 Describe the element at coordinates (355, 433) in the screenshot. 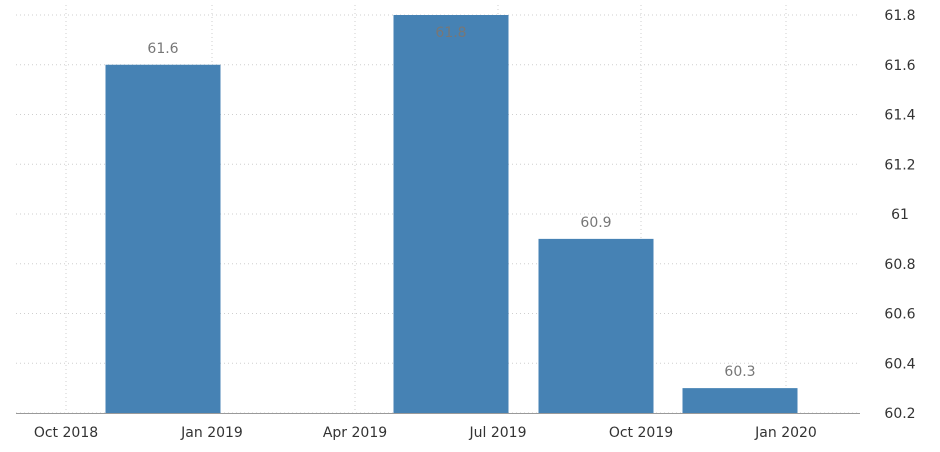

I see `x-tick-label: Apr 2019` at that location.